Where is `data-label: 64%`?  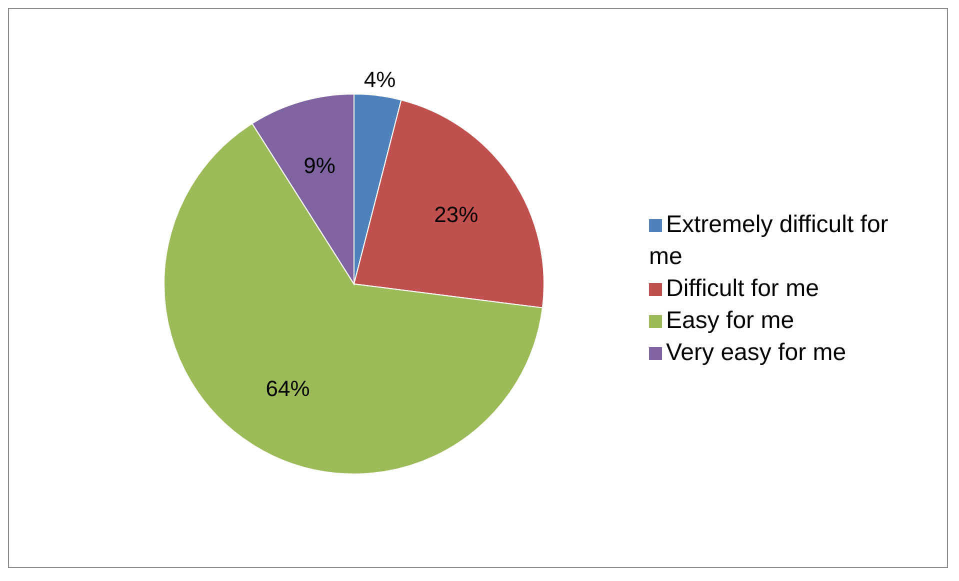
data-label: 64% is located at coordinates (288, 388).